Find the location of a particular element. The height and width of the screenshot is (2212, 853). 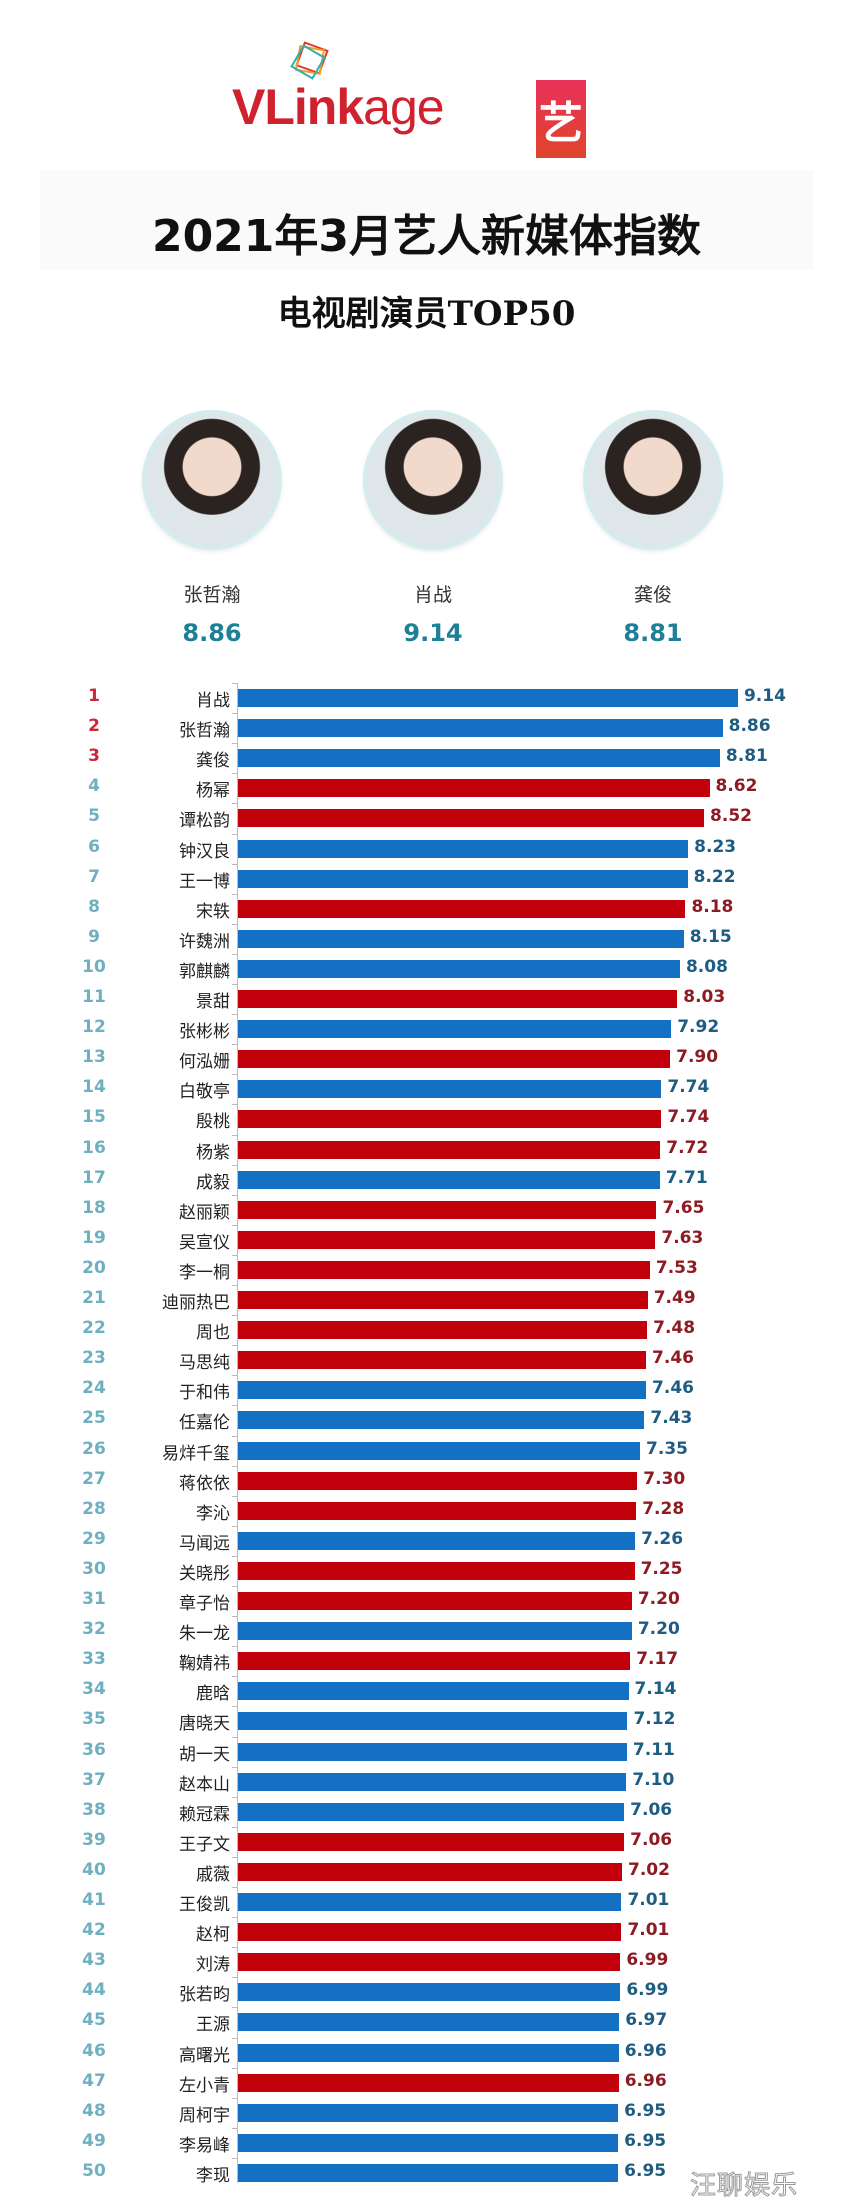

actor-name: 高曙光 is located at coordinates (204, 2055).